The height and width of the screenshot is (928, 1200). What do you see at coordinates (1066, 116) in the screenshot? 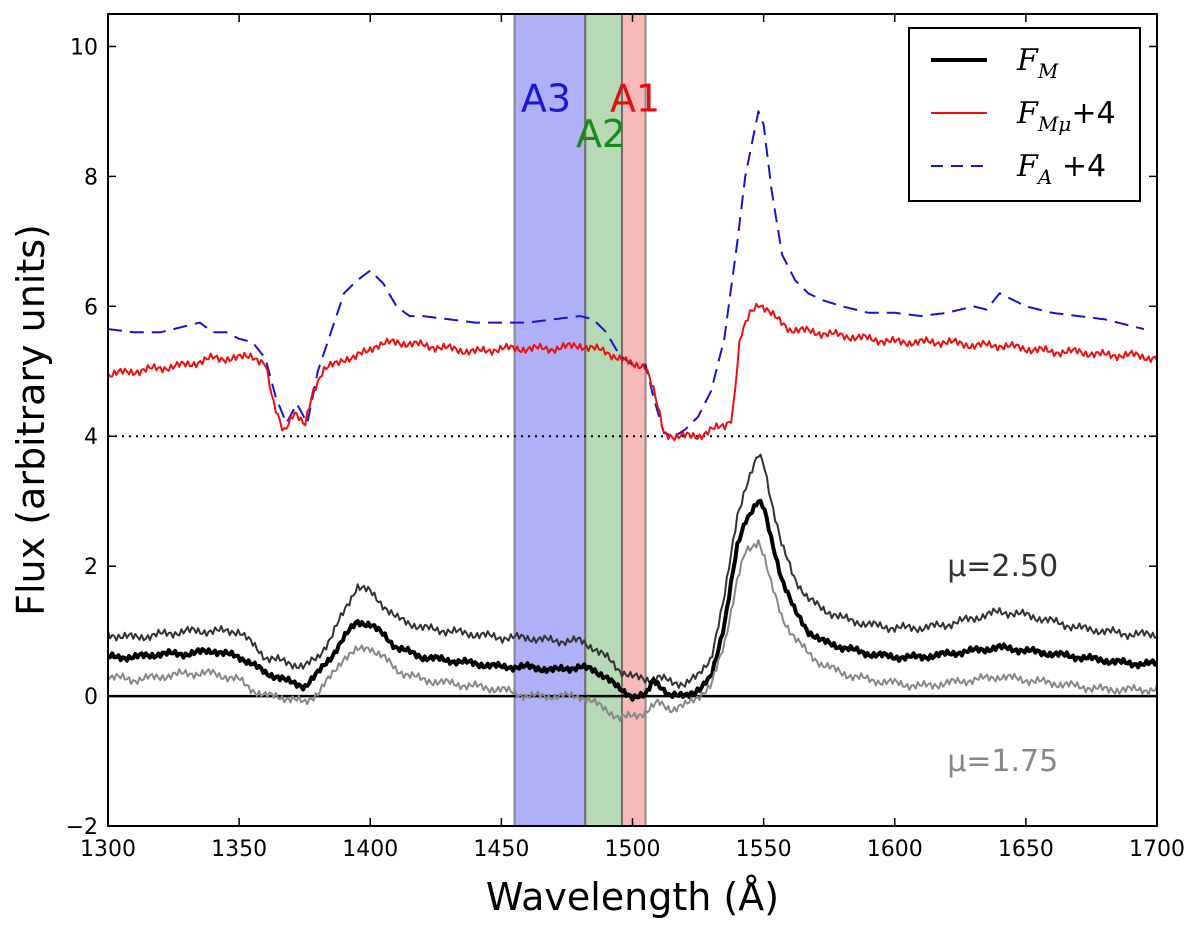
I see `legend-entry-label: FMμ+4` at bounding box center [1066, 116].